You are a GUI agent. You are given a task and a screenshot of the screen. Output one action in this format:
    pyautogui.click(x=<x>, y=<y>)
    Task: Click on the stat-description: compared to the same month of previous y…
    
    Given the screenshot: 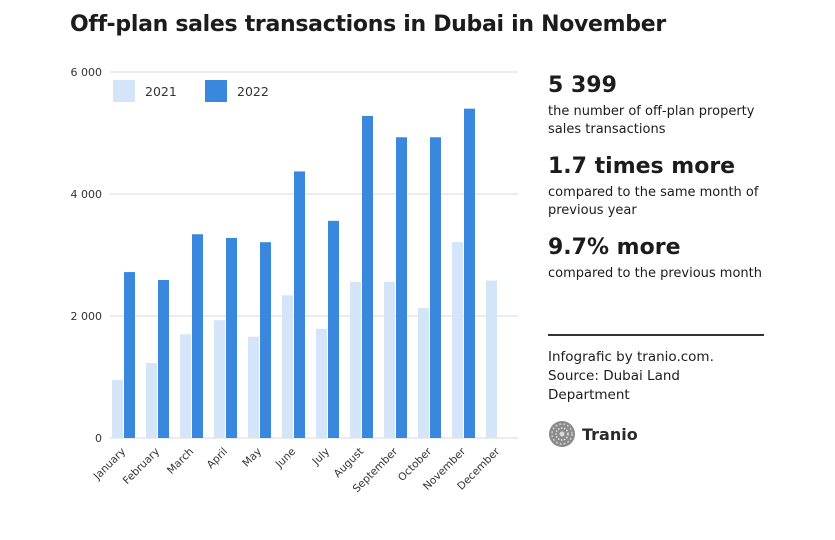 What is the action you would take?
    pyautogui.click(x=653, y=201)
    